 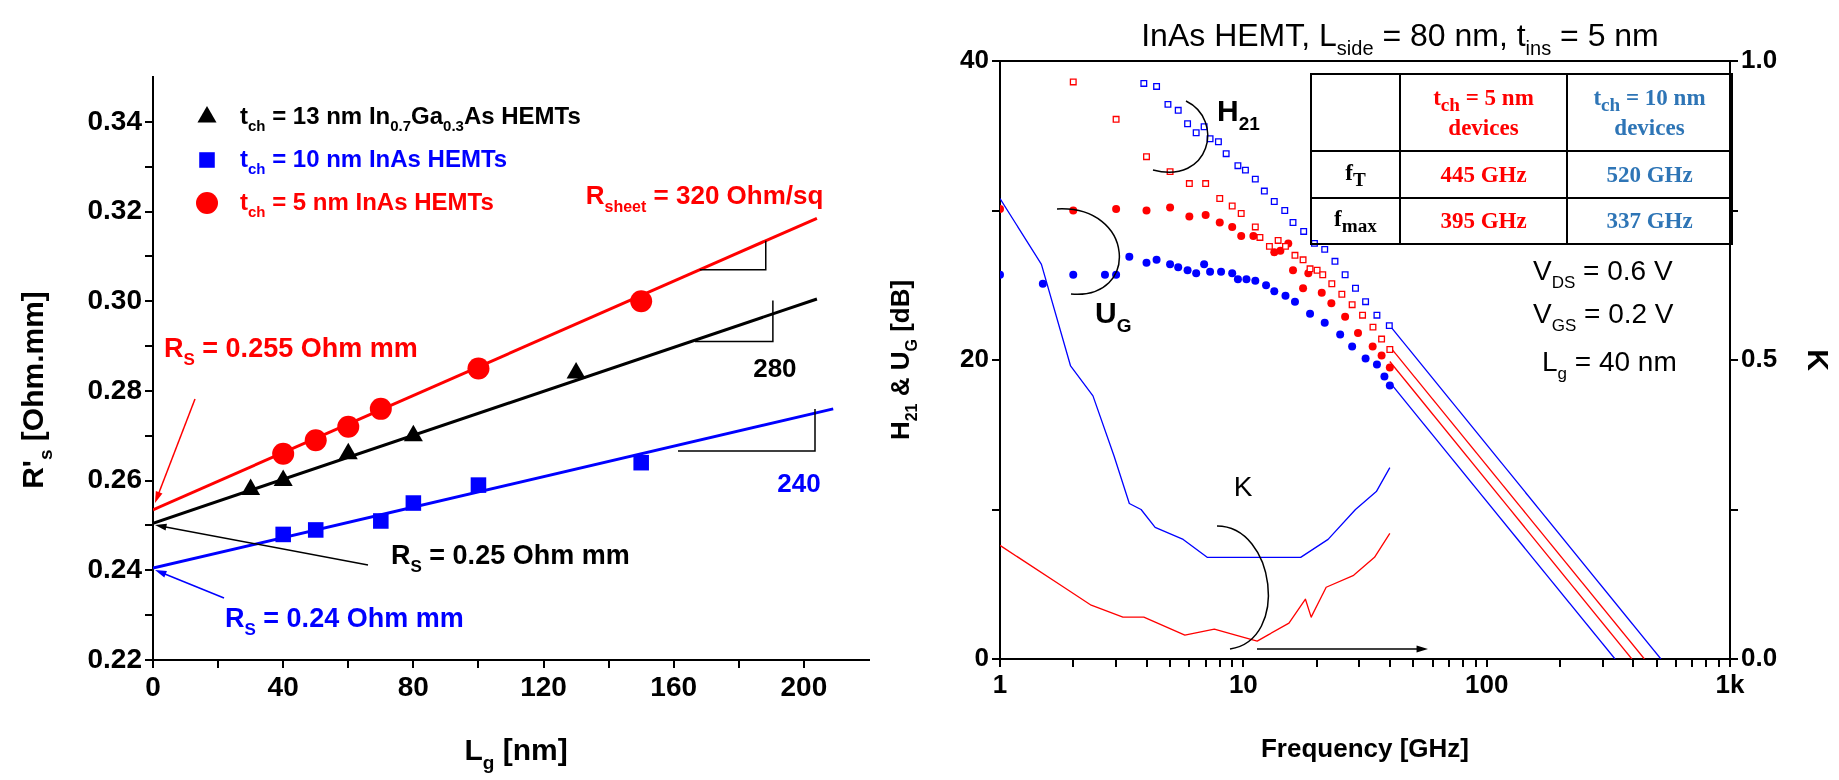 What do you see at coordinates (1355, 174) in the screenshot?
I see `annotation: f$_{T}$` at bounding box center [1355, 174].